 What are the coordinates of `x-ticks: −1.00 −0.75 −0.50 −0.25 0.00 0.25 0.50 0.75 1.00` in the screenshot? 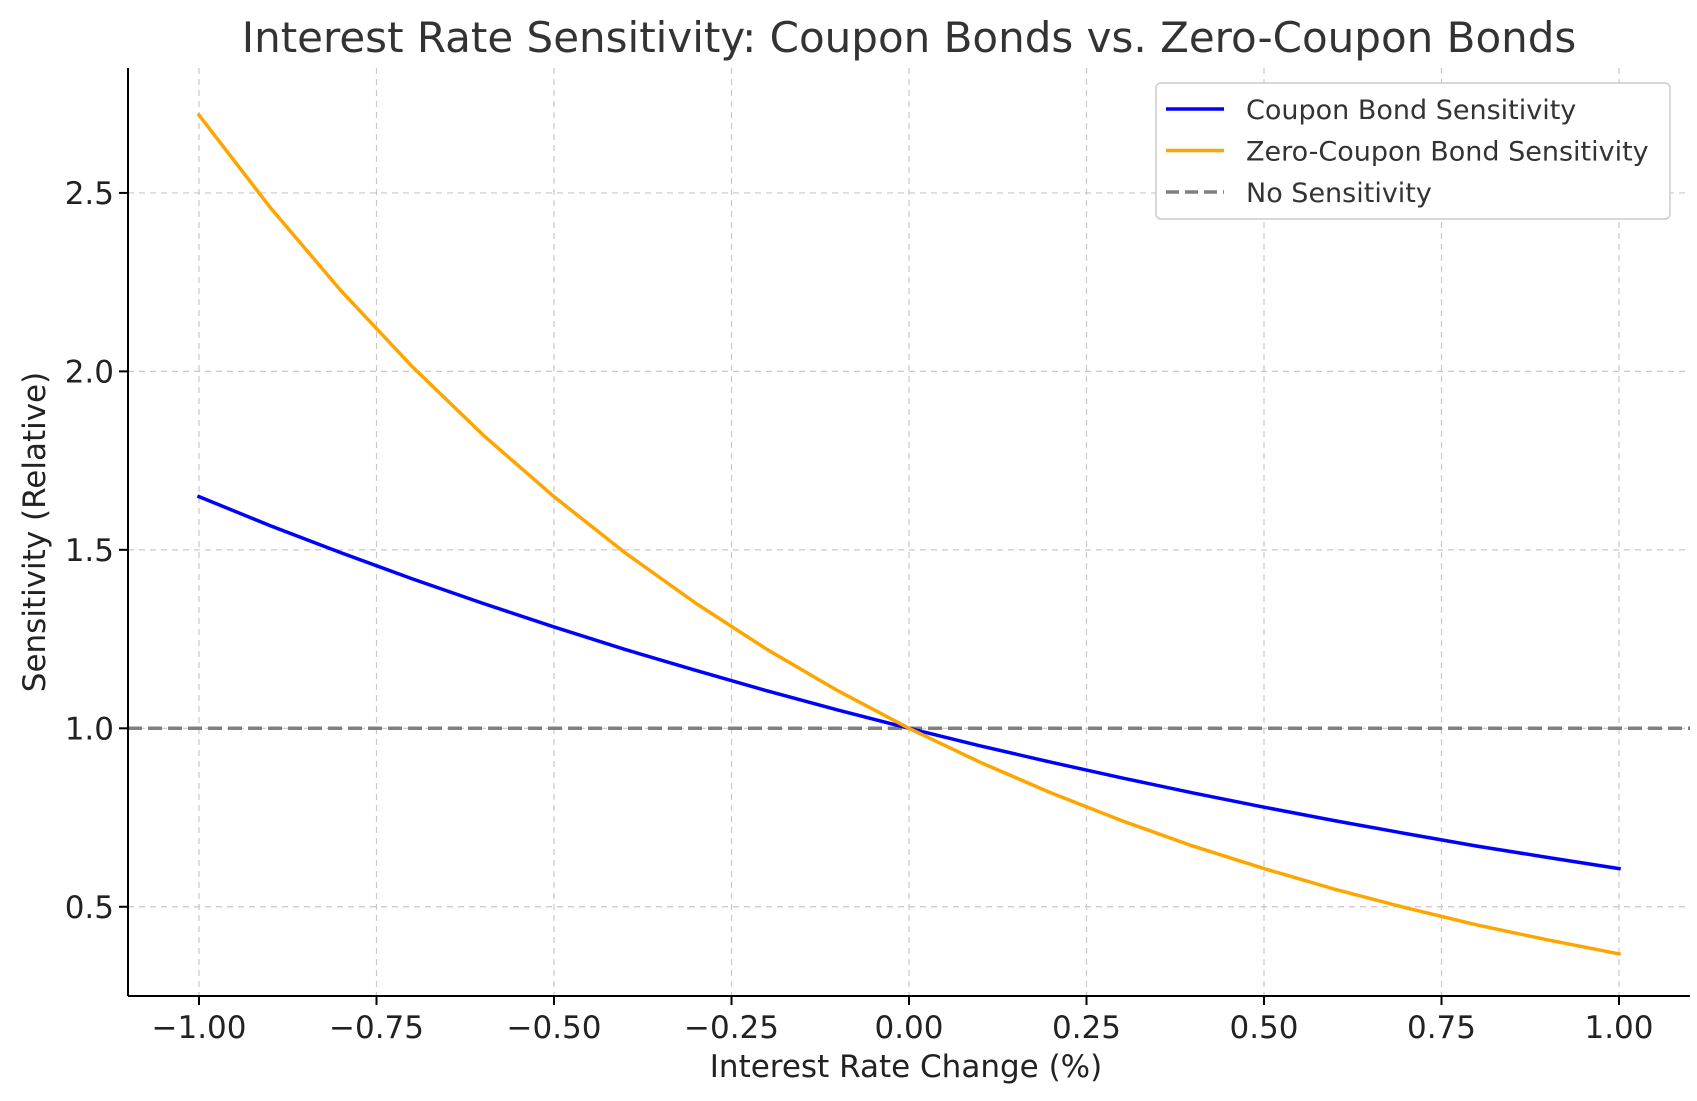 It's located at (903, 1021).